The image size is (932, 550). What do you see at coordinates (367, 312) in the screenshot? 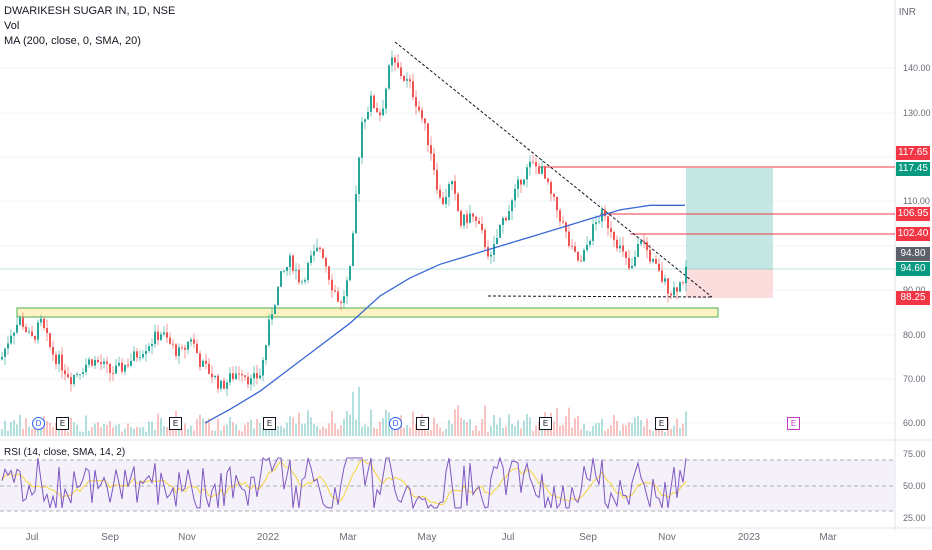
I see `support-zone` at bounding box center [367, 312].